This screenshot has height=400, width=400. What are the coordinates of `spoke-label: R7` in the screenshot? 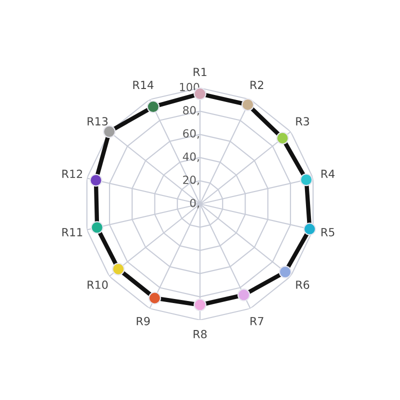 It's located at (257, 321).